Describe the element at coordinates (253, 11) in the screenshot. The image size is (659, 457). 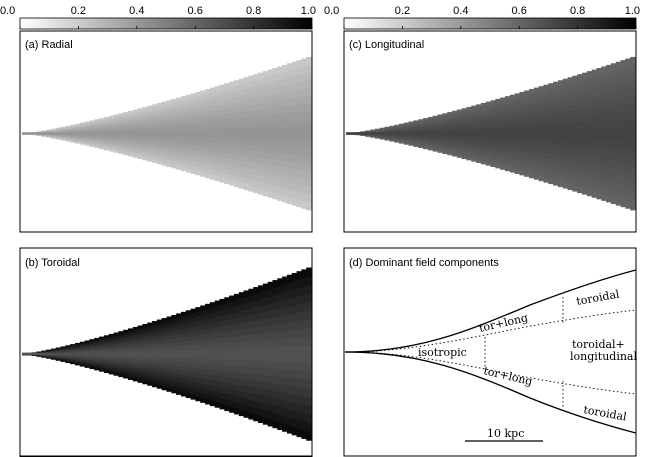
I see `colorbar-tick-label: 0.8` at that location.